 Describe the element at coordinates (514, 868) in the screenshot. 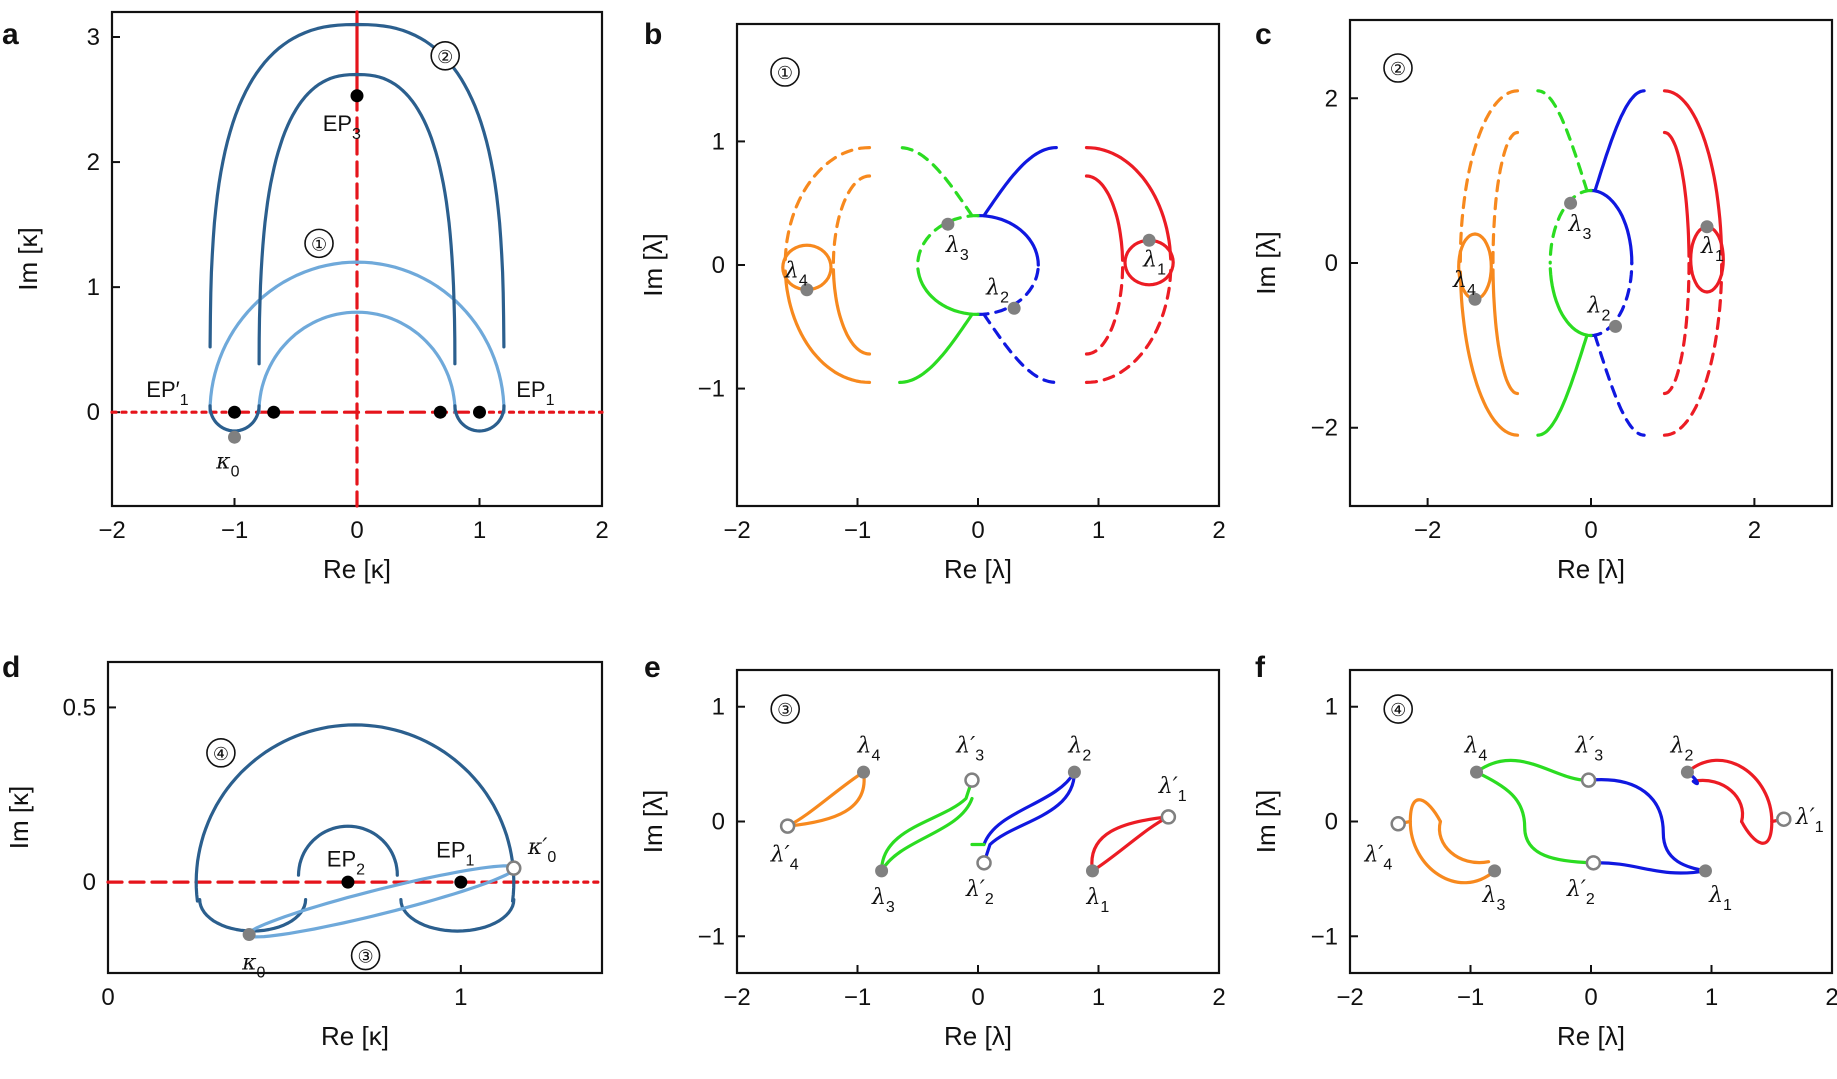

I see `kappa0-prime-point` at that location.